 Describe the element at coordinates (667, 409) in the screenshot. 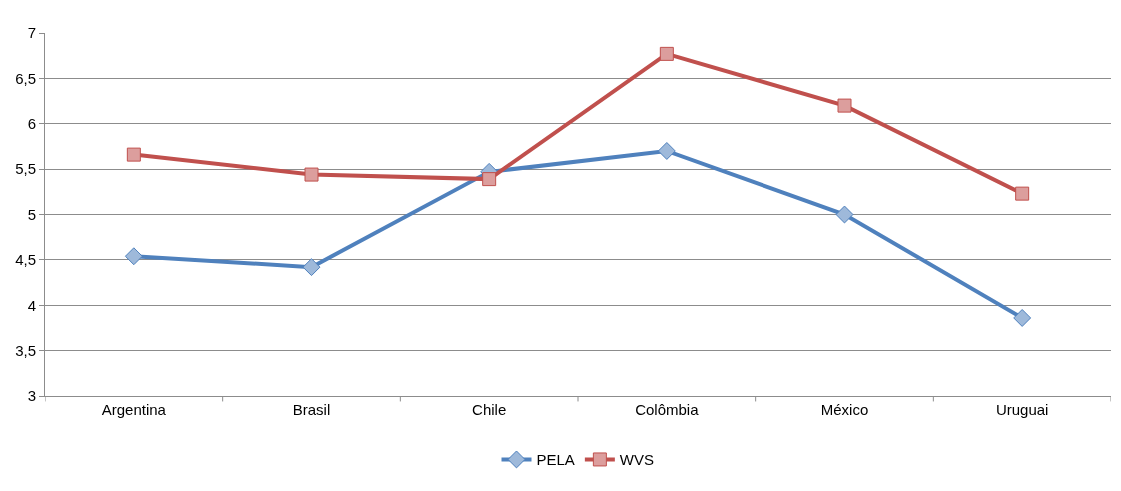

I see `x-tick-label: Colômbia` at that location.